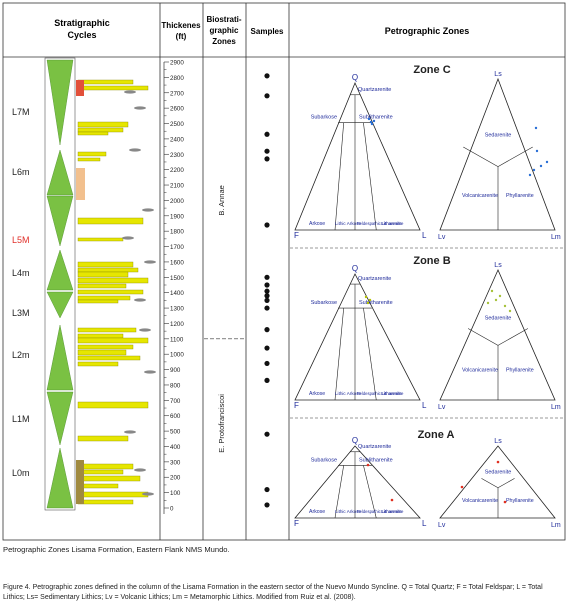 The width and height of the screenshot is (568, 613). I want to click on cycle-label: L1M, so click(21, 419).